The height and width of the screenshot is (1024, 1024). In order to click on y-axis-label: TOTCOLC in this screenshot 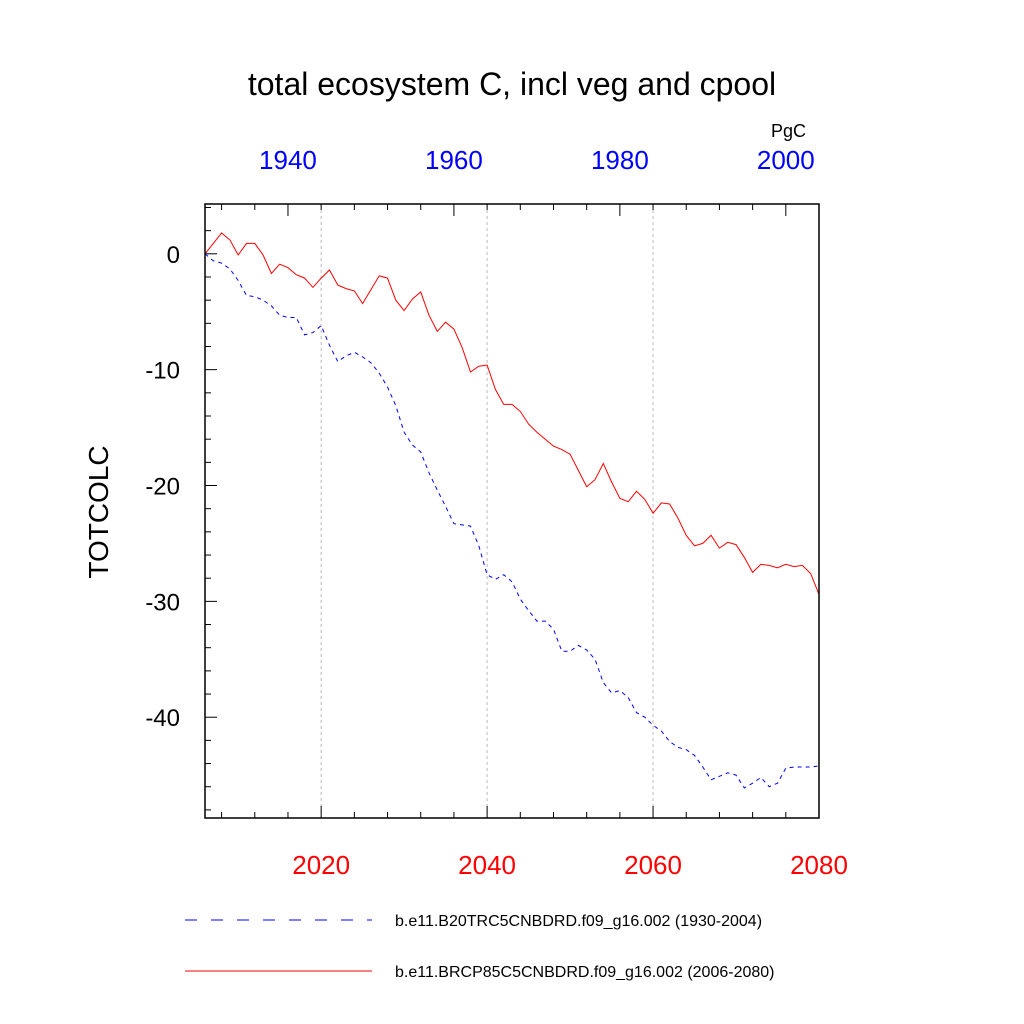, I will do `click(98, 511)`.